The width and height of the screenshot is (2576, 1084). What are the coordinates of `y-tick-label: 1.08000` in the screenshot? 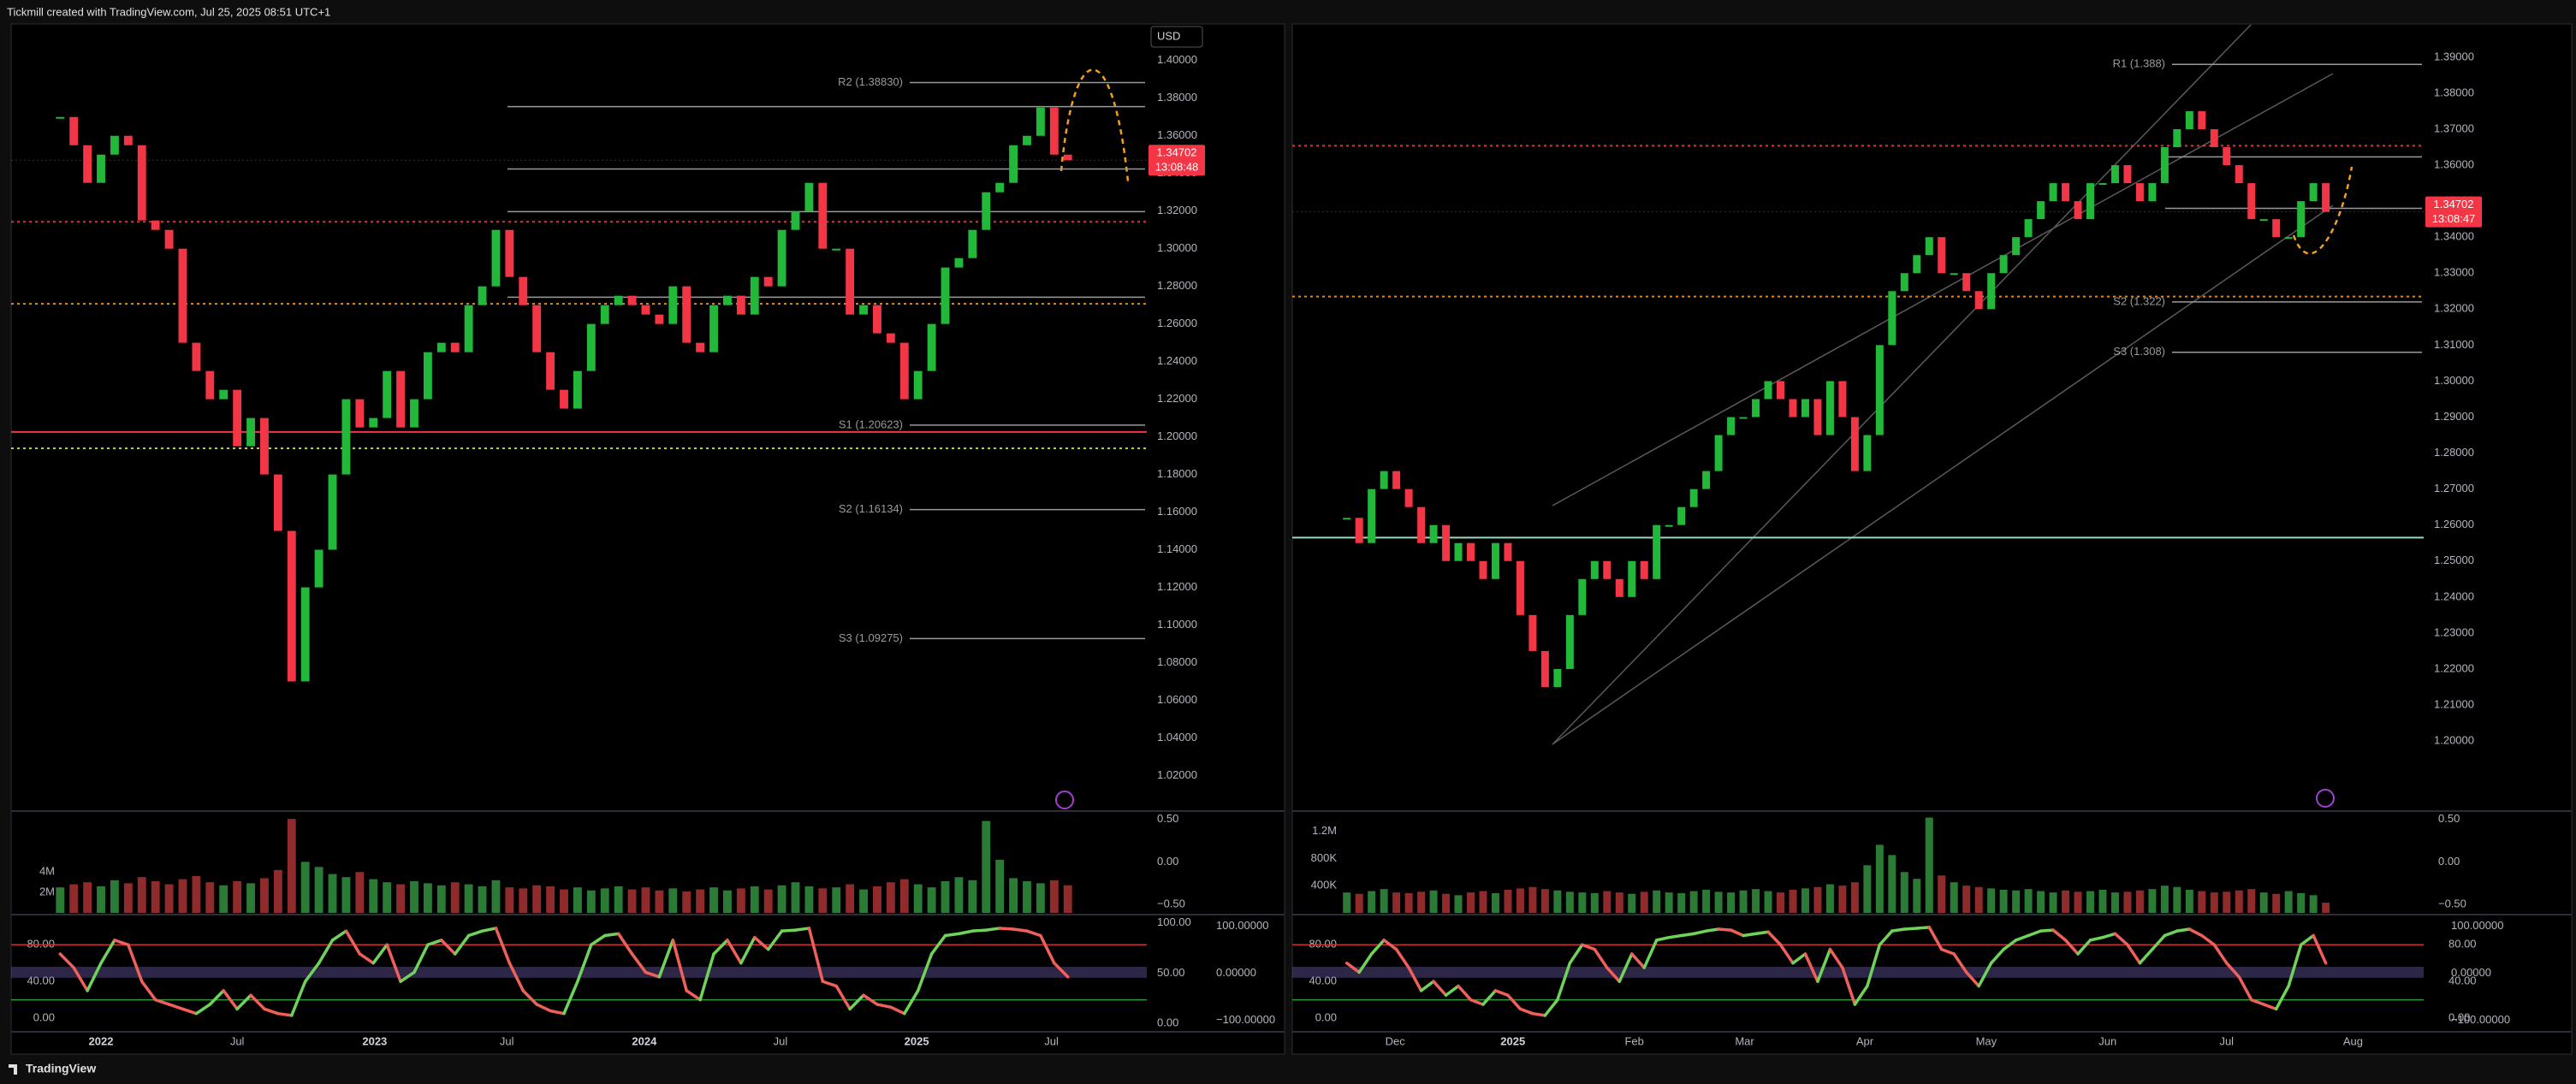 It's located at (1177, 661).